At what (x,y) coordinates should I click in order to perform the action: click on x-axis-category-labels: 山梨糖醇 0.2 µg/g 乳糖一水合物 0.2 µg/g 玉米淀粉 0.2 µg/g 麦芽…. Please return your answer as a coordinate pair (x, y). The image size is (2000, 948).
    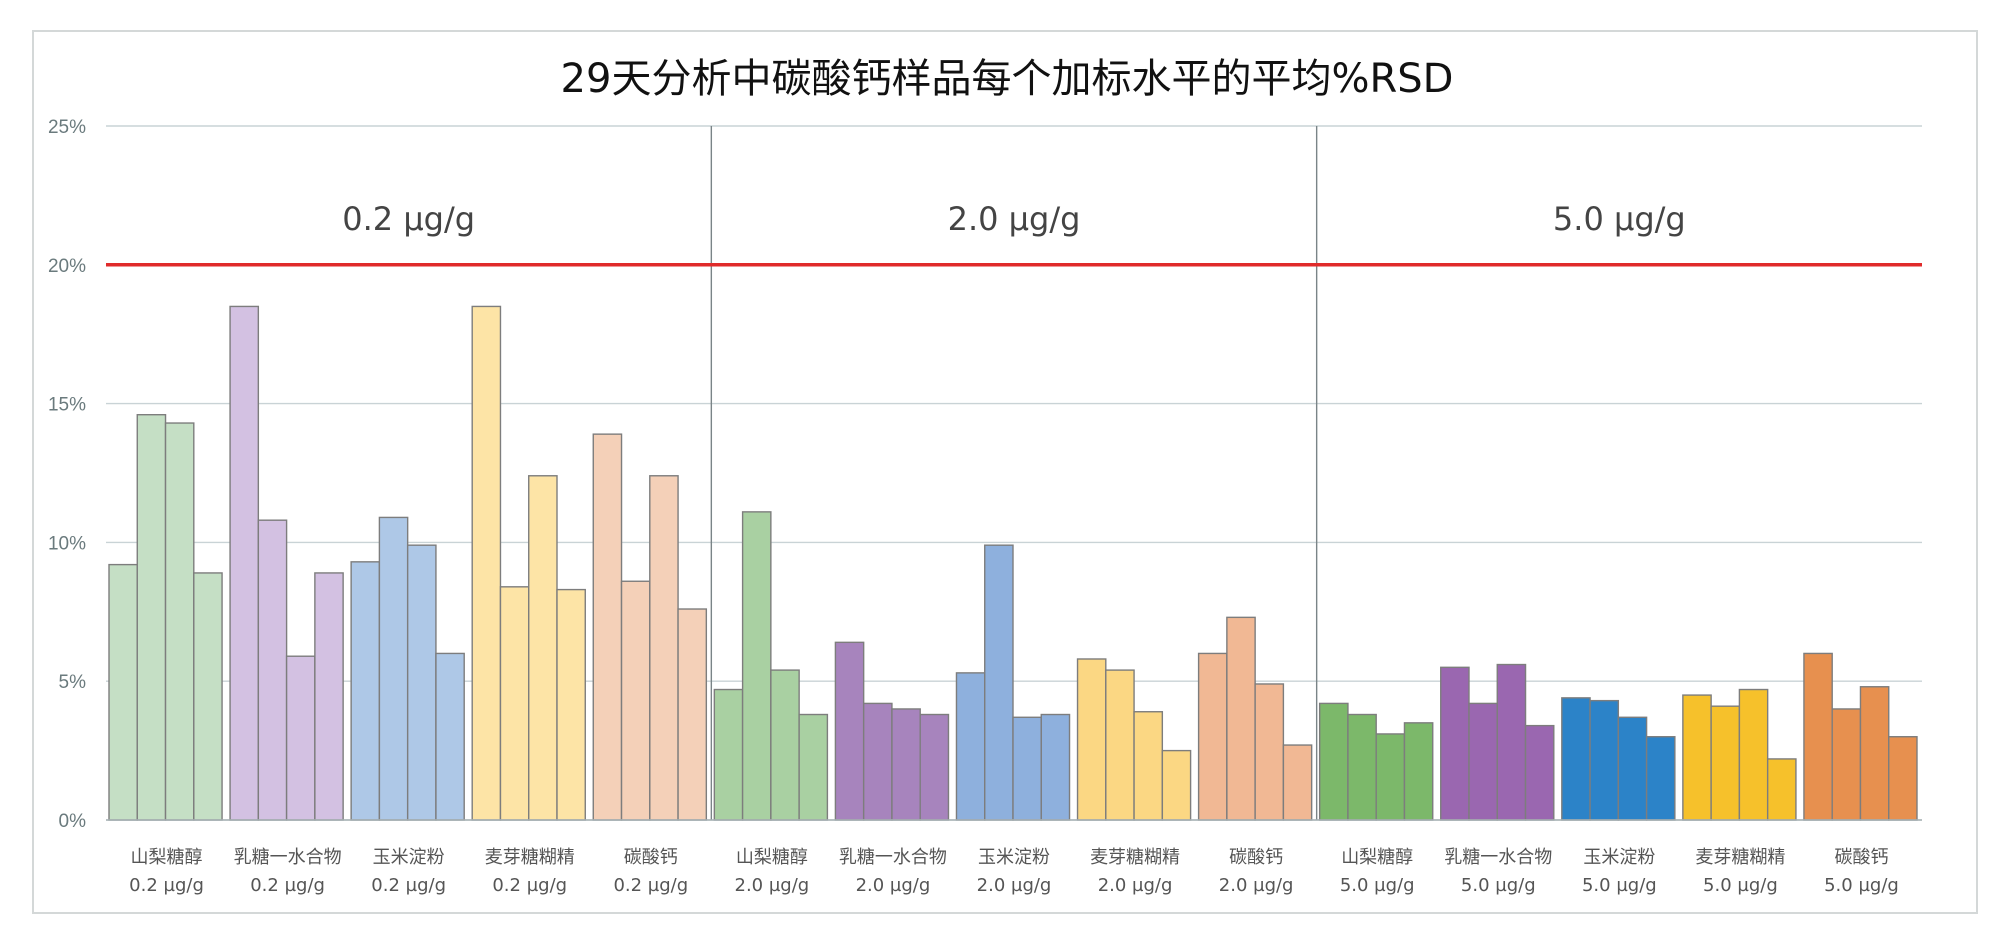
    Looking at the image, I should click on (1014, 871).